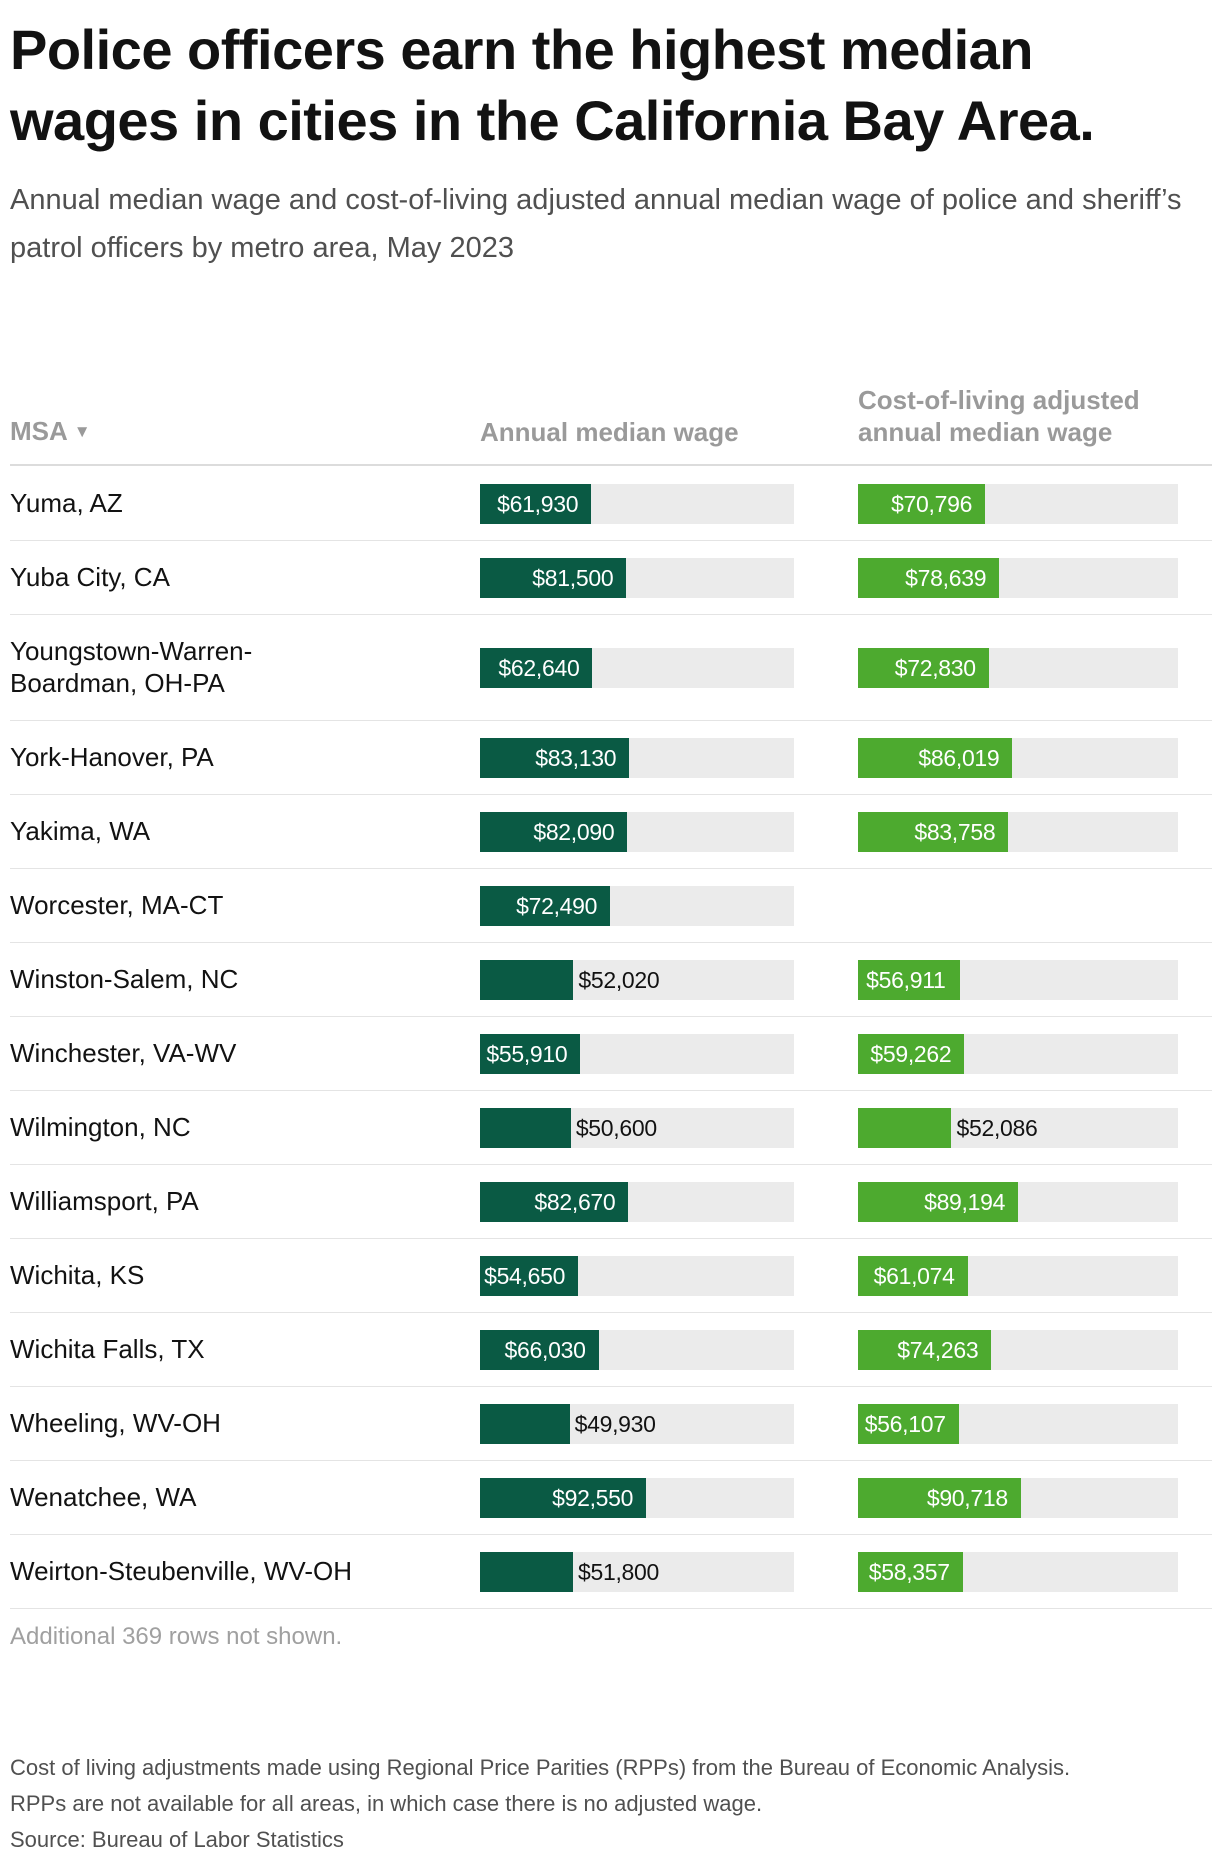 The height and width of the screenshot is (1868, 1220). I want to click on table-row: Williamsport, PA $82,670 $89,194, so click(611, 1201).